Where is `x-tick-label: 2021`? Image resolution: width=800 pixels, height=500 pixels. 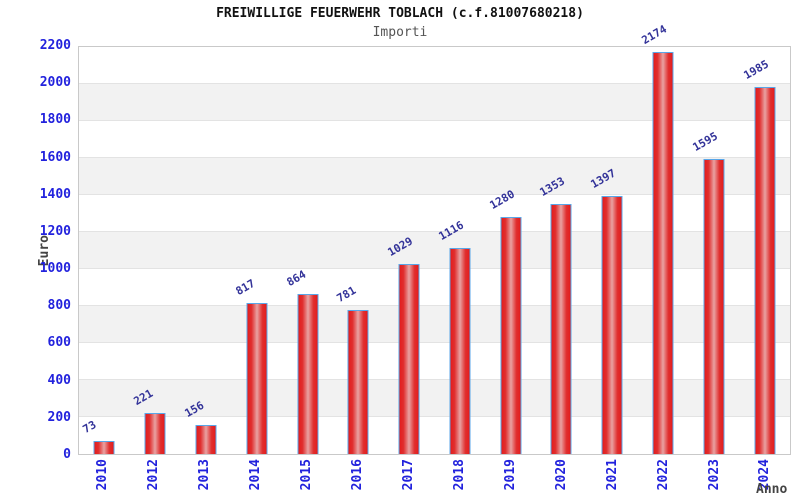 x-tick-label: 2021 is located at coordinates (612, 475).